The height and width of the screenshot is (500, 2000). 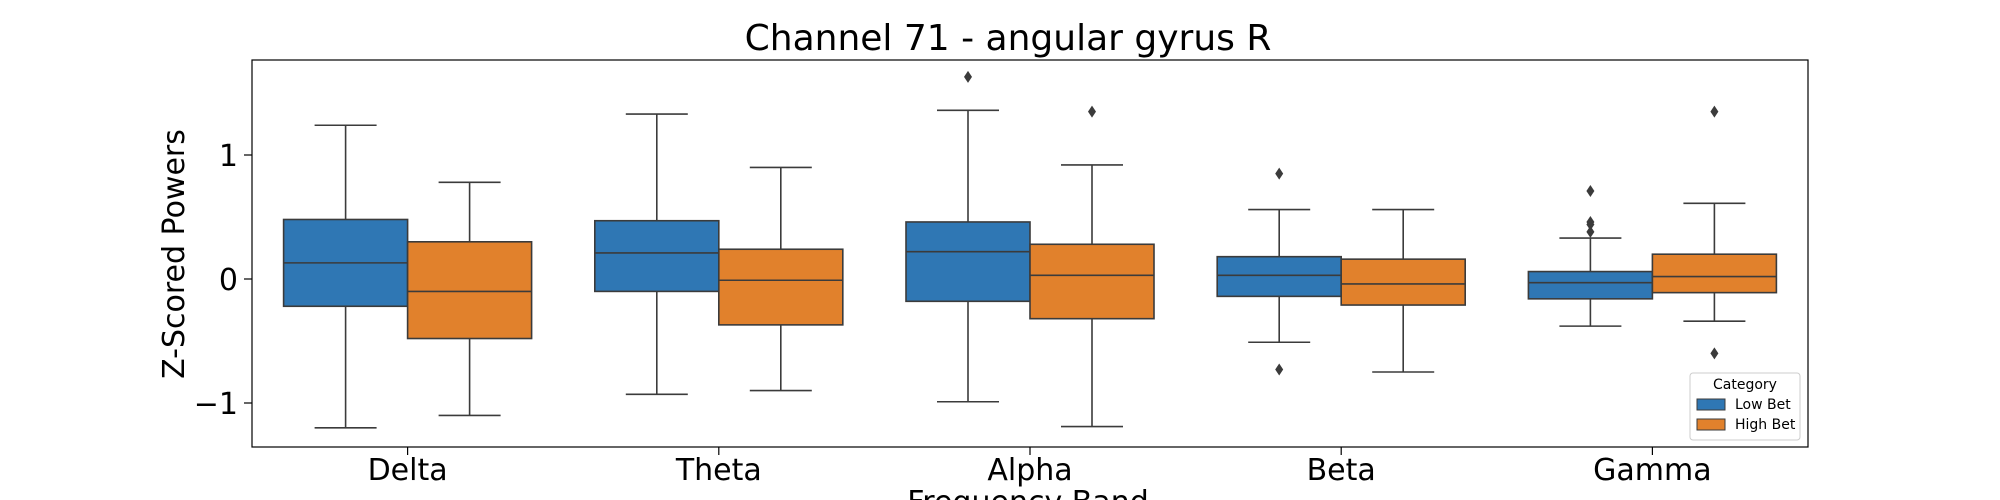 I want to click on legend-swatch-low-bet, so click(x=1711, y=404).